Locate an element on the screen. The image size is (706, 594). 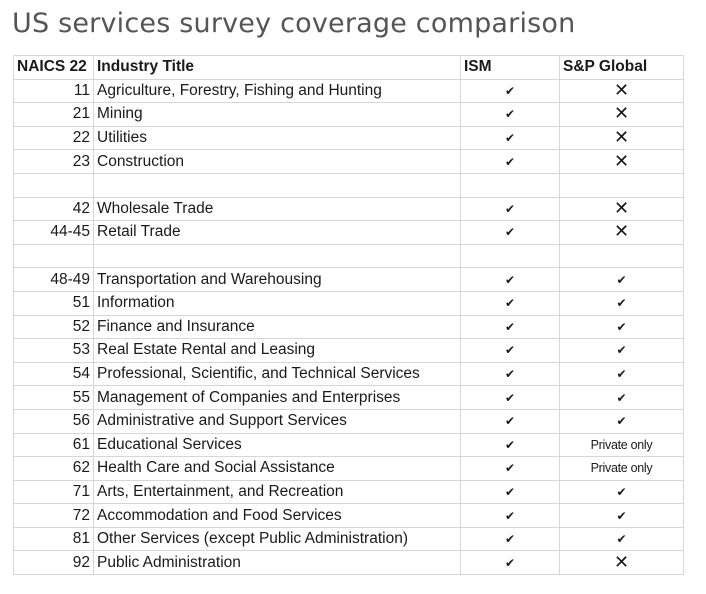
industry-title-cell: Mining is located at coordinates (277, 114).